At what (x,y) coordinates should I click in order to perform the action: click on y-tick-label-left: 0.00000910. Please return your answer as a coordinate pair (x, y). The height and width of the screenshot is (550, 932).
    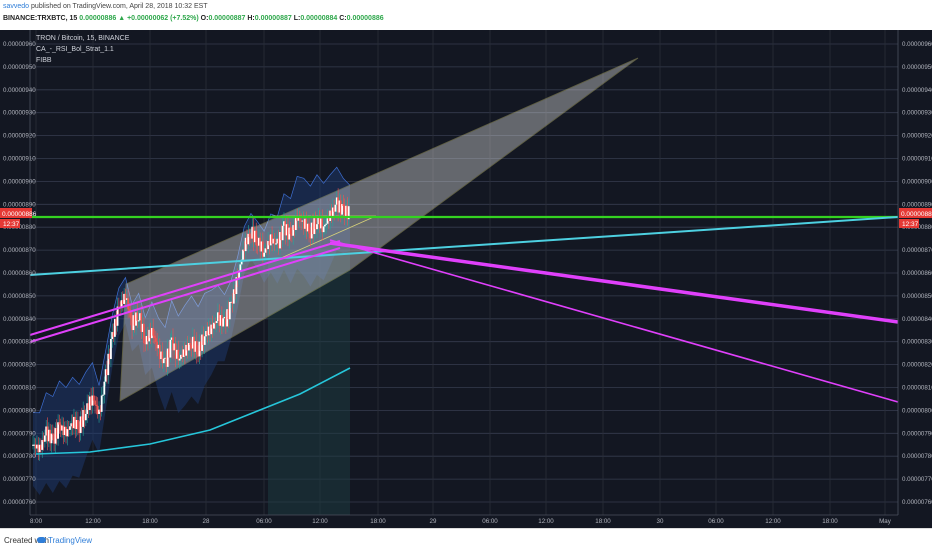
    Looking at the image, I should click on (19, 159).